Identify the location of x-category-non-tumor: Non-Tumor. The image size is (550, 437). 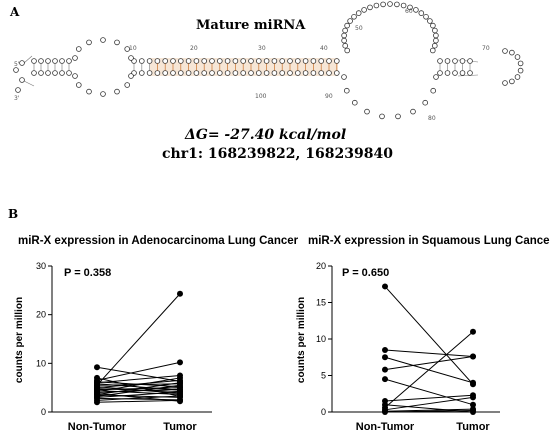
(97, 427).